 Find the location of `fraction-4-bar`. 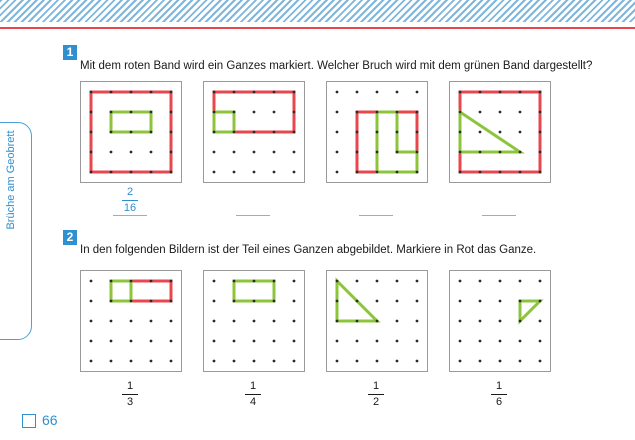

fraction-4-bar is located at coordinates (499, 394).